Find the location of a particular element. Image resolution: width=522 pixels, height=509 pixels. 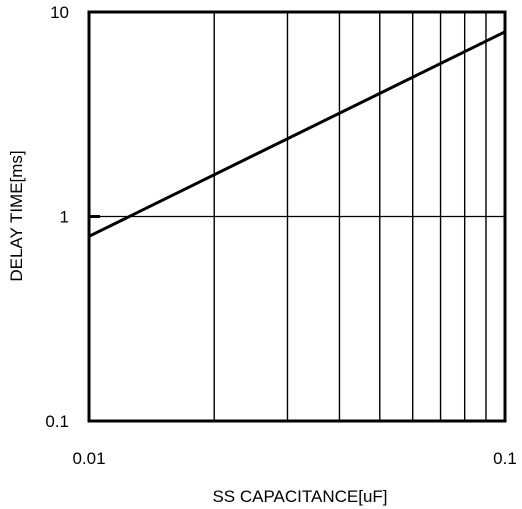

y-tick-label-3: 0.1 is located at coordinates (57, 421).